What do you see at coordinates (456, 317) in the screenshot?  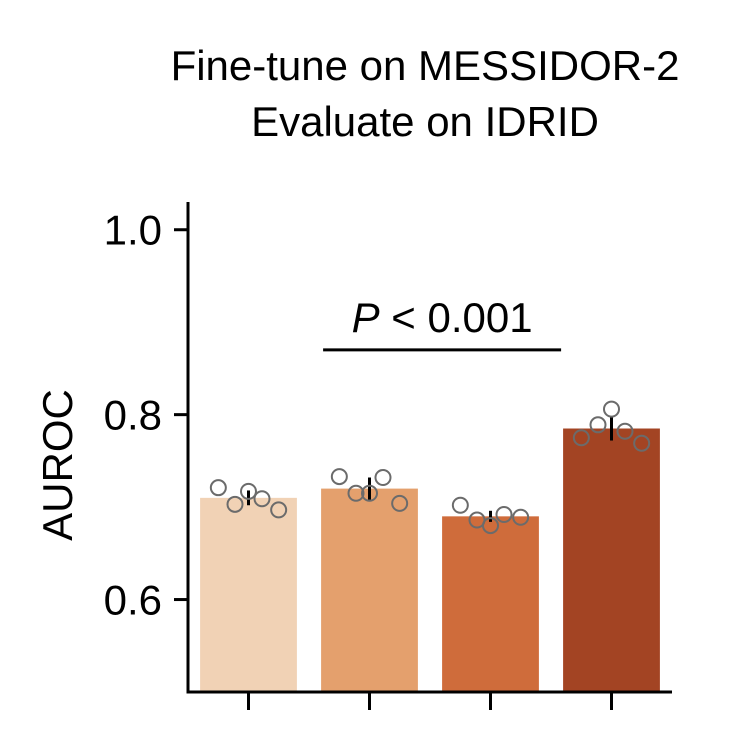 I see `p-value-threshold: < 0.001` at bounding box center [456, 317].